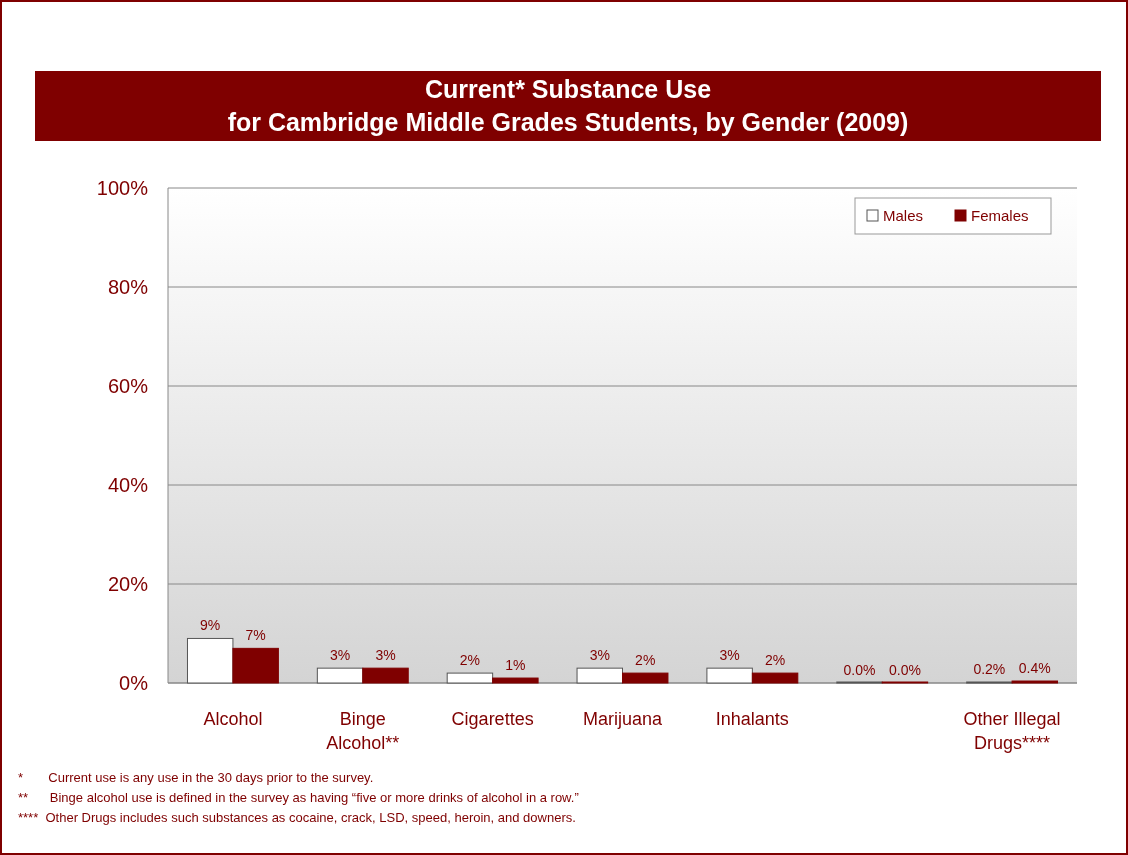 The width and height of the screenshot is (1128, 855). What do you see at coordinates (752, 719) in the screenshot?
I see `x-tick-label: Inhalants` at bounding box center [752, 719].